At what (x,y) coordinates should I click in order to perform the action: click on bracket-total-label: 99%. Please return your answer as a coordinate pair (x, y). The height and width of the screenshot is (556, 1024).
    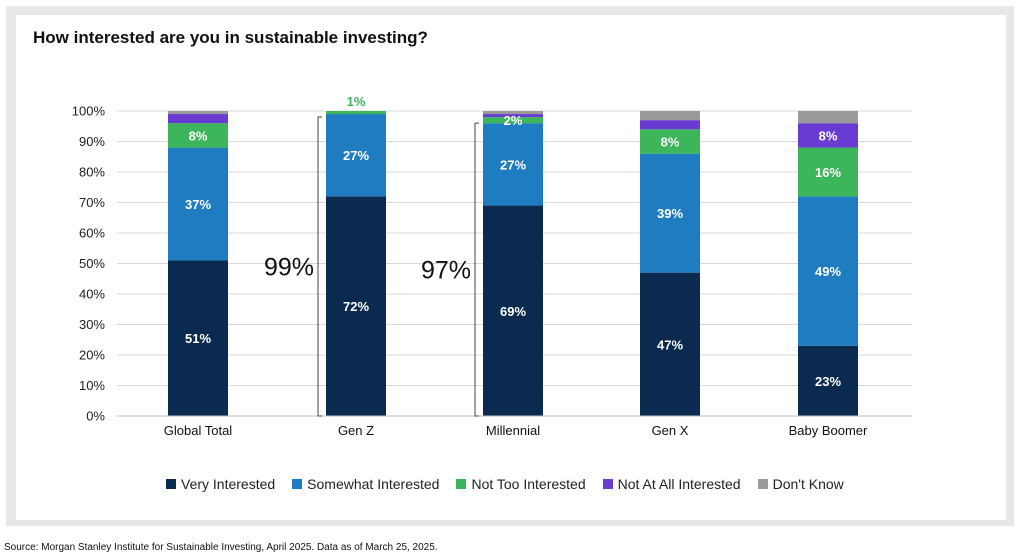
    Looking at the image, I should click on (289, 268).